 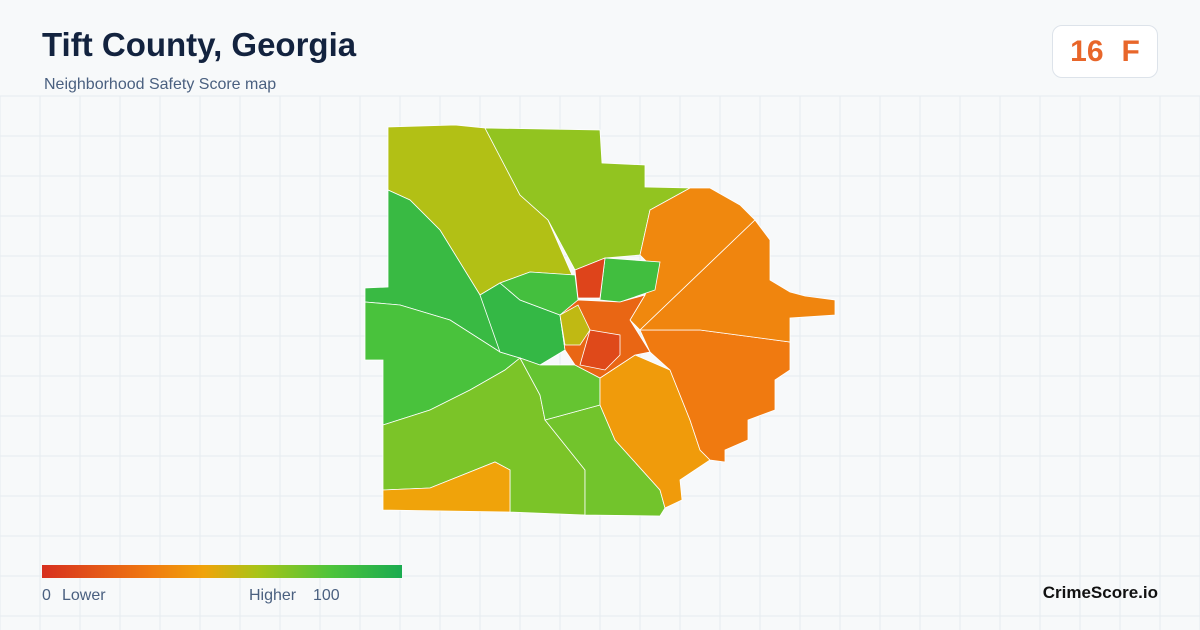 I want to click on subtitle: Neighborhood Safety Score map, so click(x=160, y=84).